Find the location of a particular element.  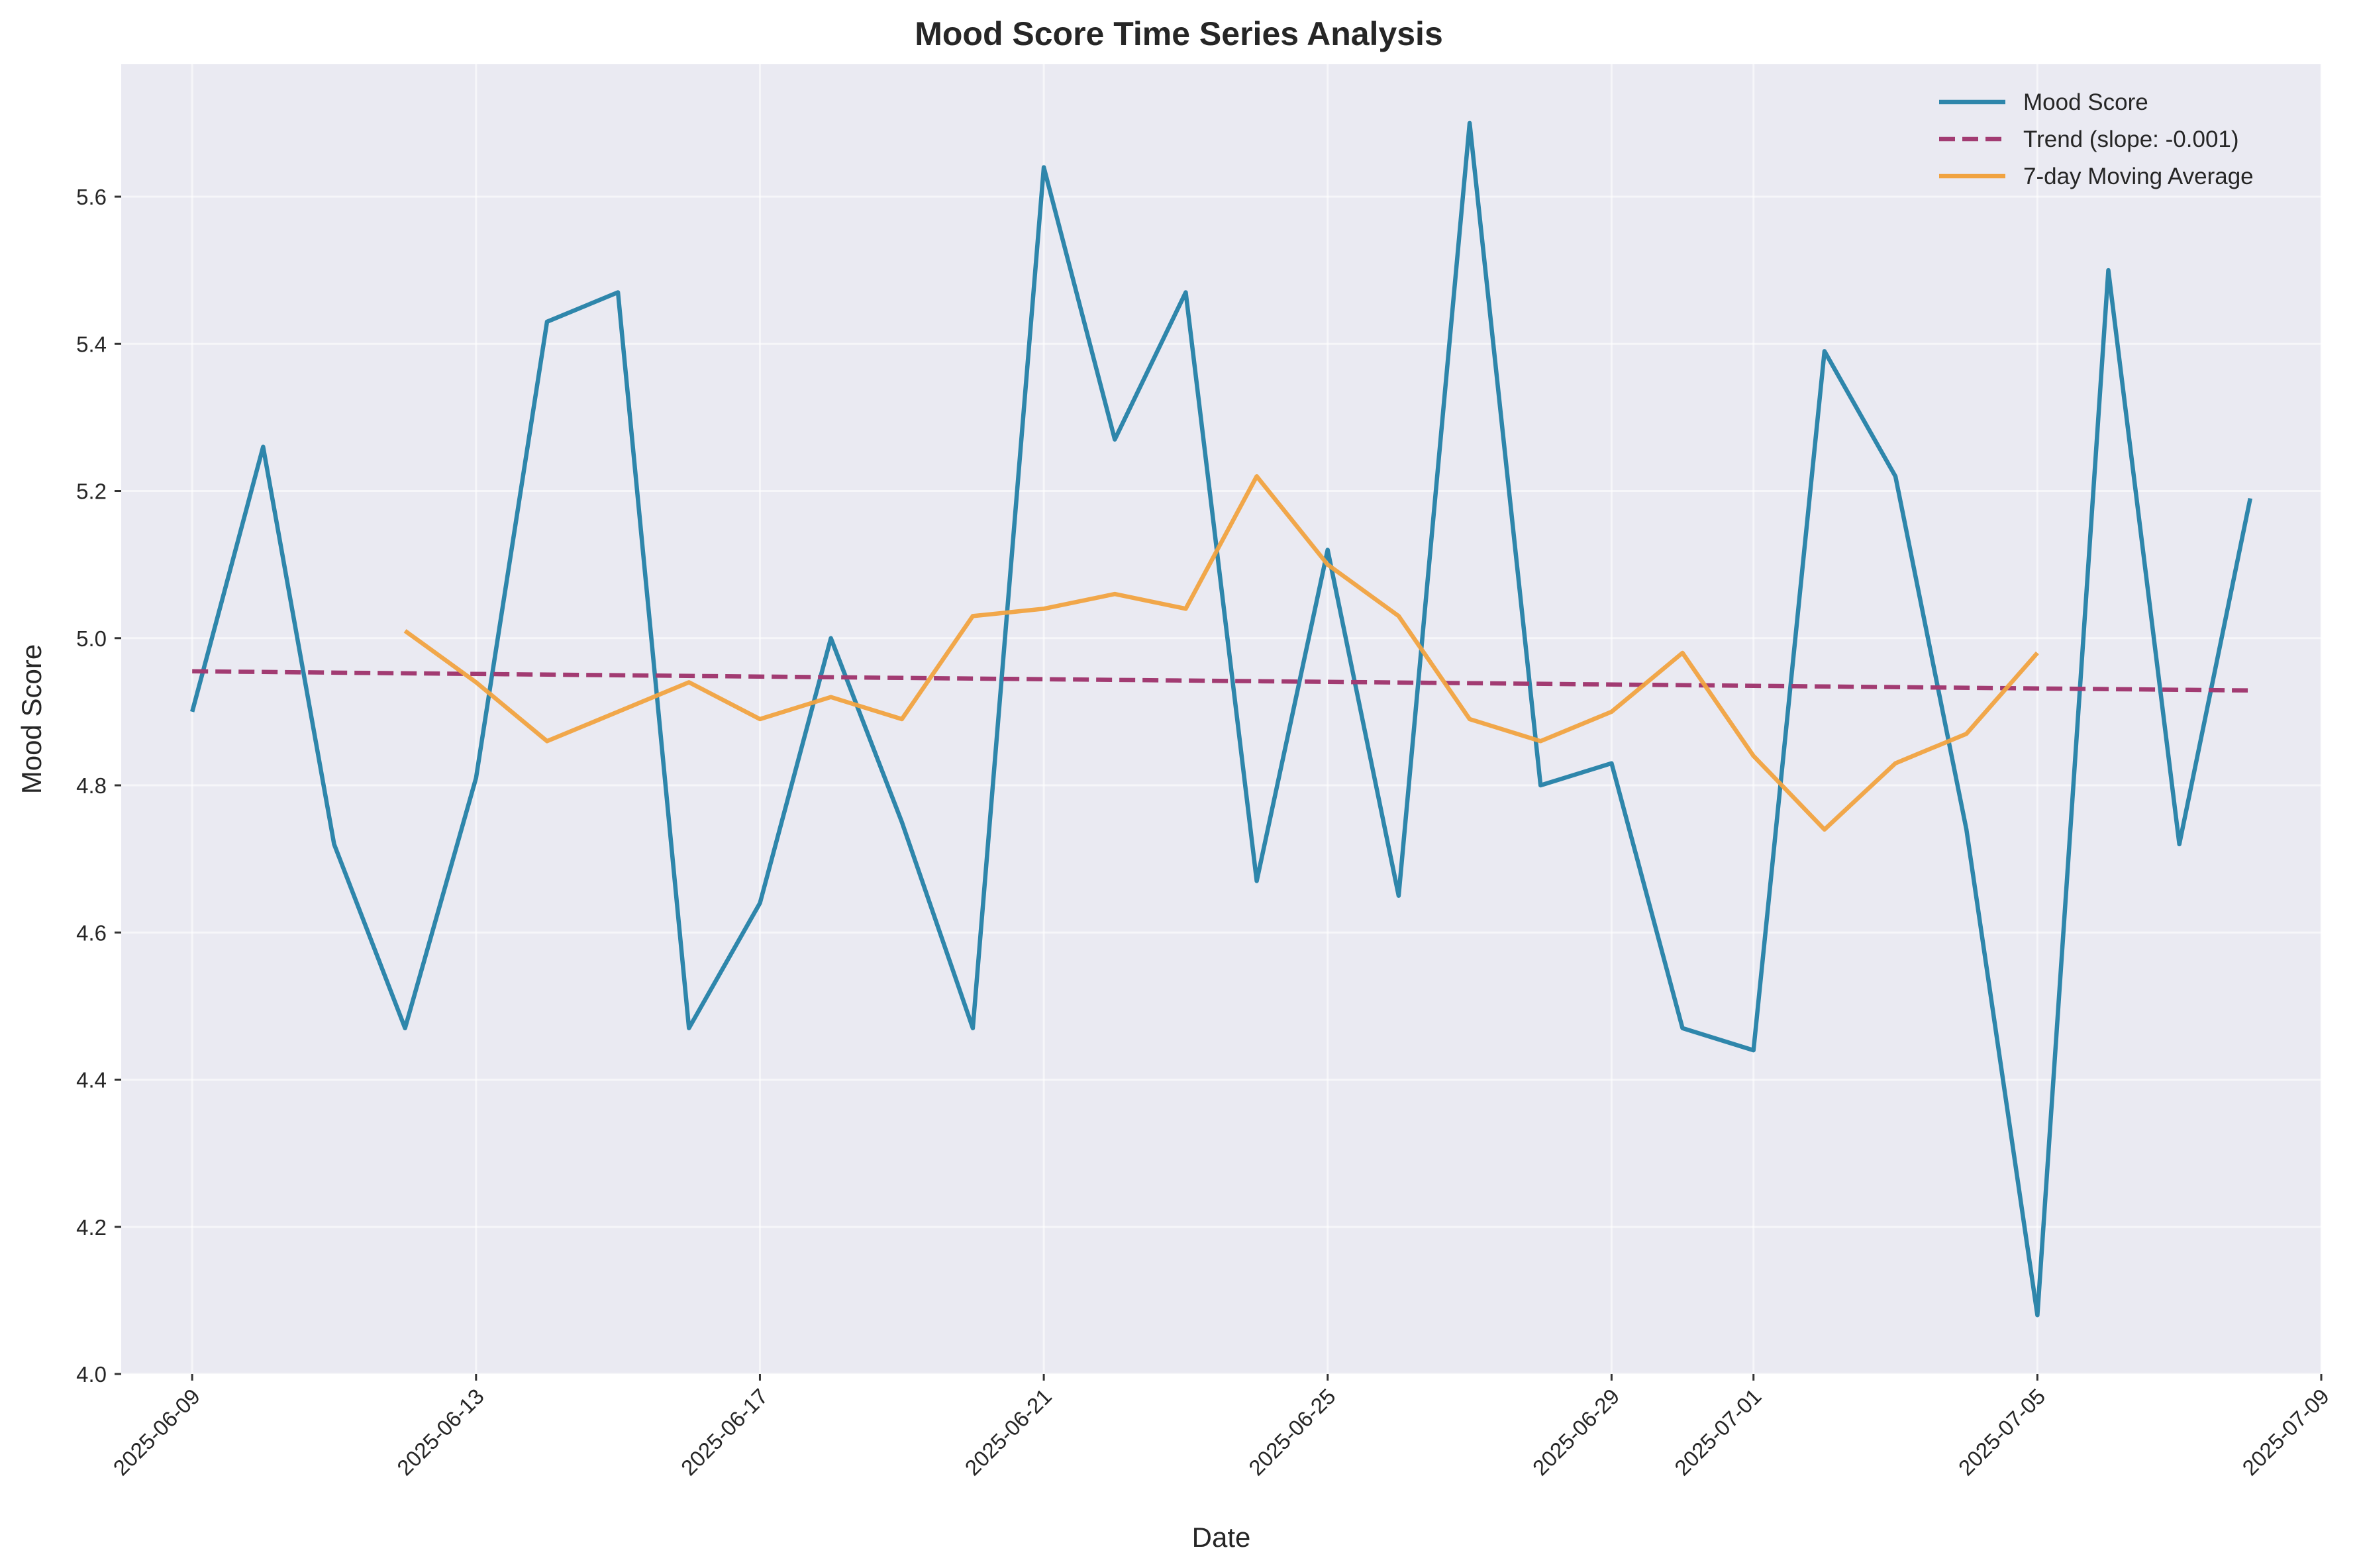

x-tick-label: 2025-06-13 is located at coordinates (440, 1432).